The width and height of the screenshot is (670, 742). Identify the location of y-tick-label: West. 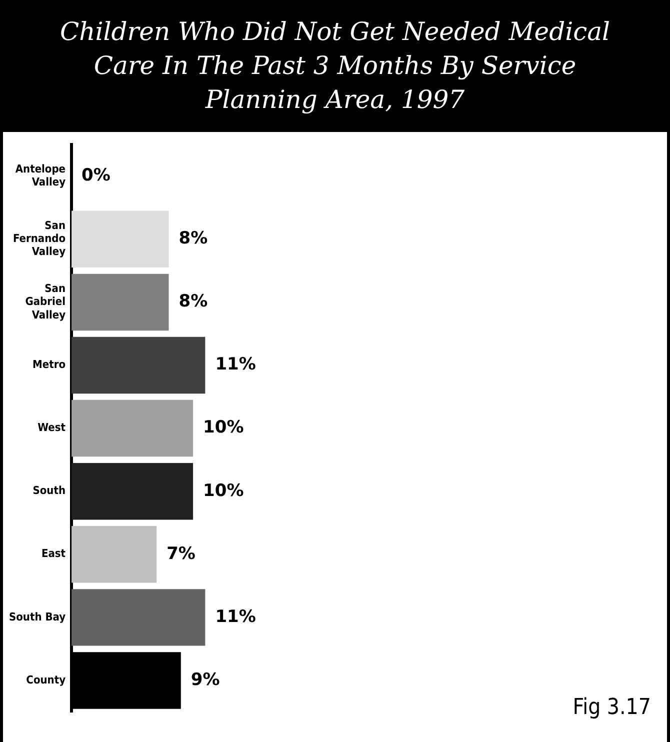
(52, 427).